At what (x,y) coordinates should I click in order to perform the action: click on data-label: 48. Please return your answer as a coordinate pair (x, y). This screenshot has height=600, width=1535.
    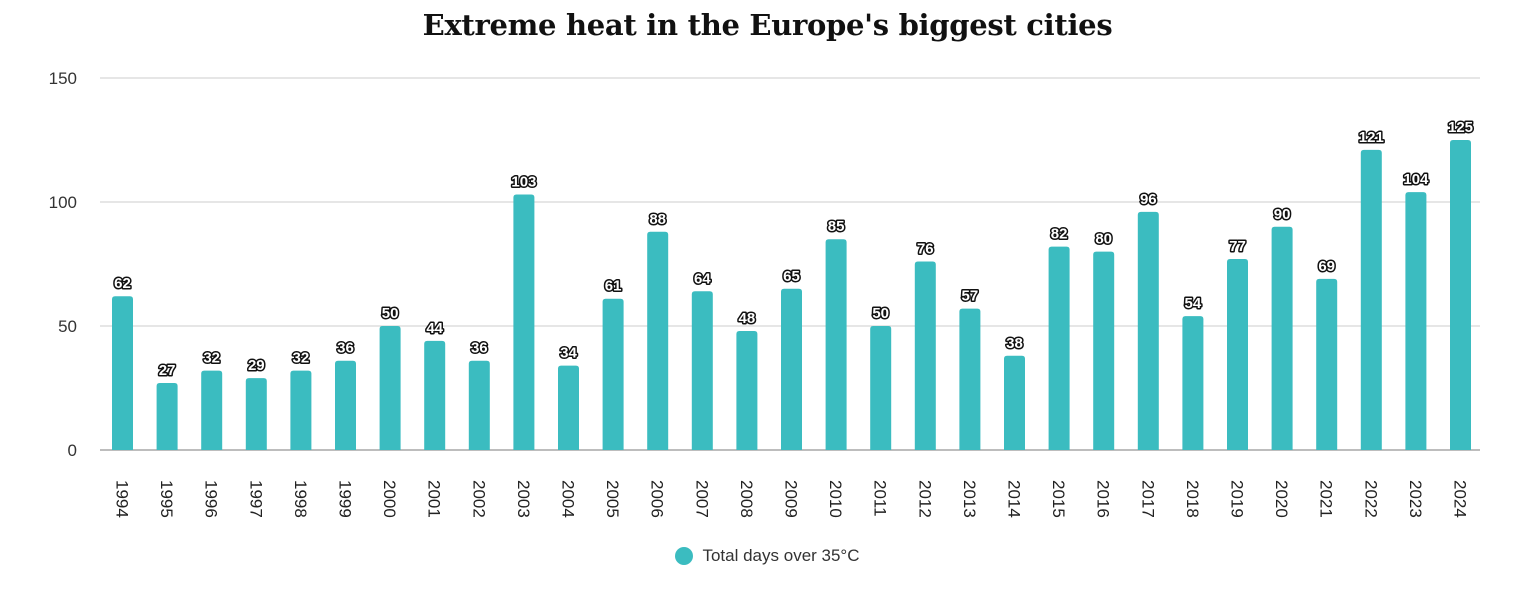
    Looking at the image, I should click on (747, 318).